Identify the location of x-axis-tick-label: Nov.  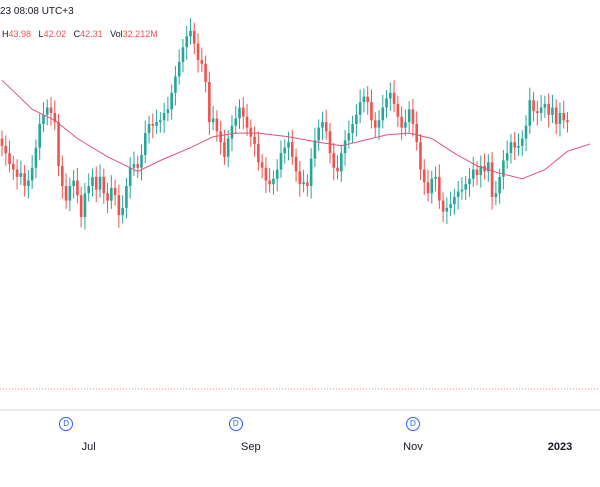
(413, 447).